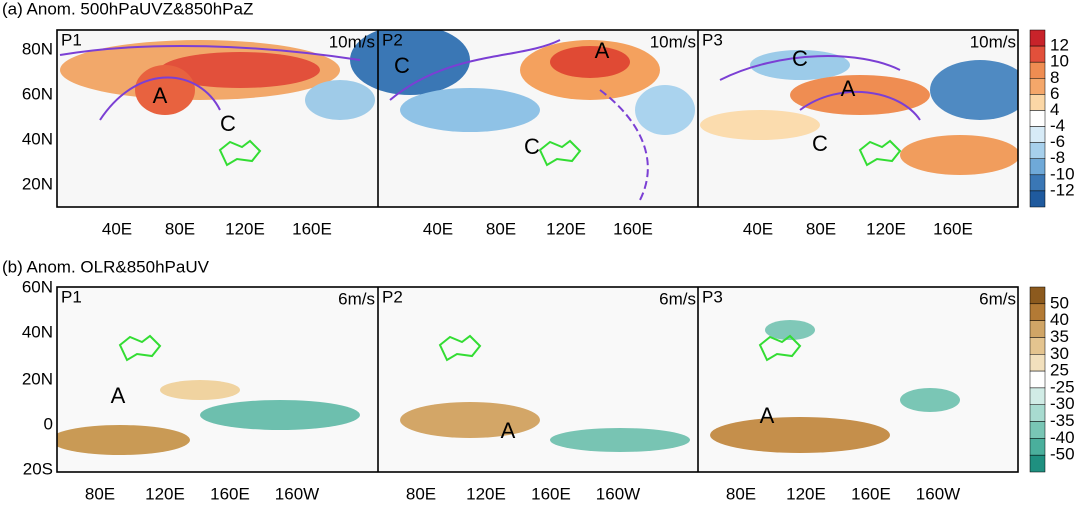  What do you see at coordinates (1062, 420) in the screenshot?
I see `colorbar-label: -35` at bounding box center [1062, 420].